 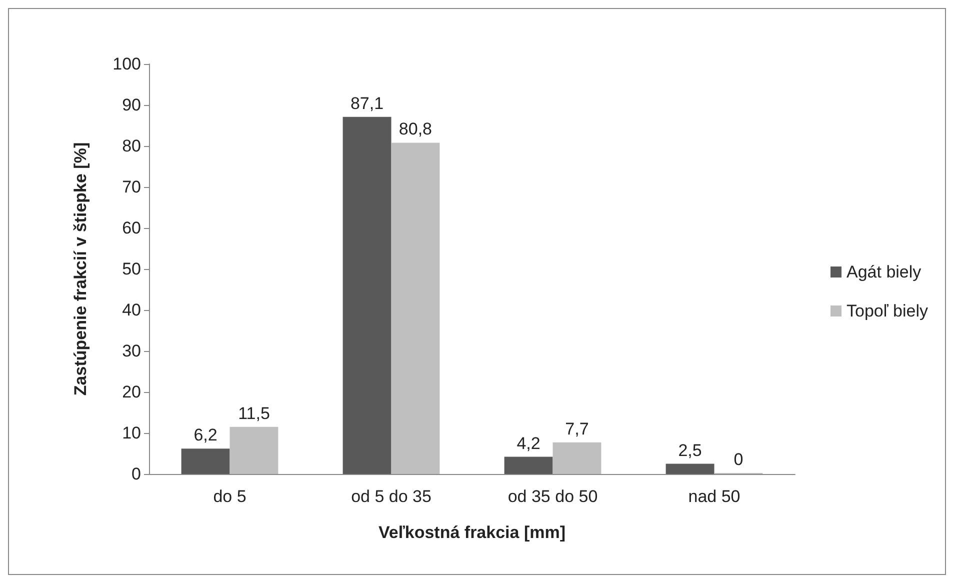 What do you see at coordinates (131, 392) in the screenshot?
I see `y-tick-label: 20` at bounding box center [131, 392].